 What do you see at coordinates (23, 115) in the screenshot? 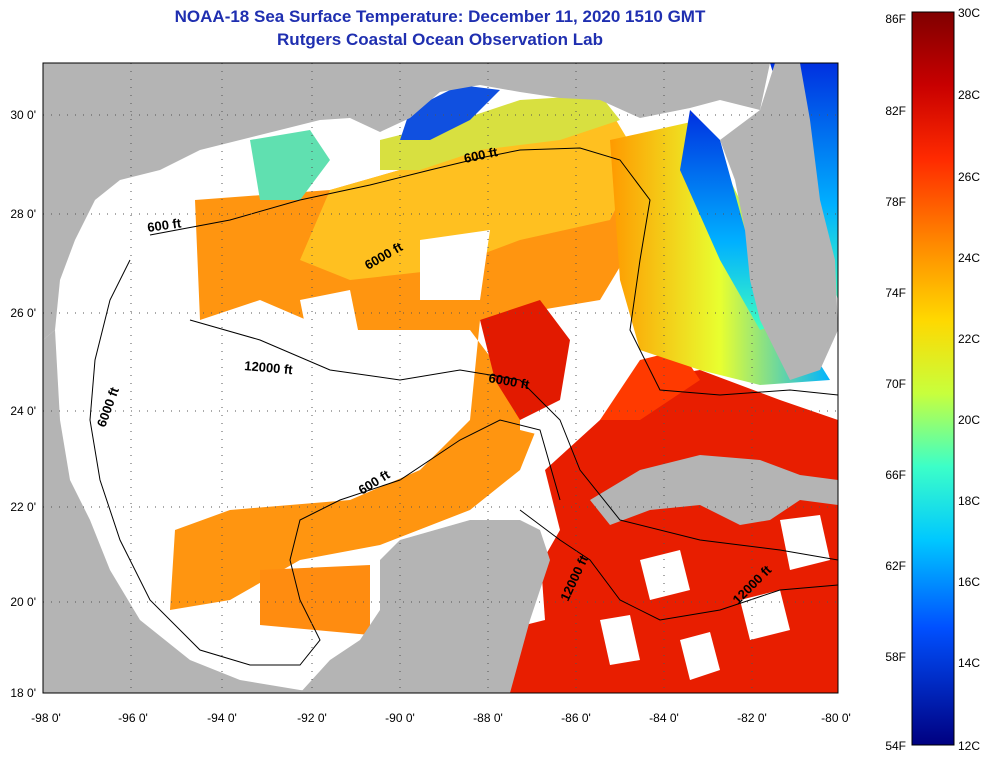
I see `lat-tick-label: 30 0'` at bounding box center [23, 115].